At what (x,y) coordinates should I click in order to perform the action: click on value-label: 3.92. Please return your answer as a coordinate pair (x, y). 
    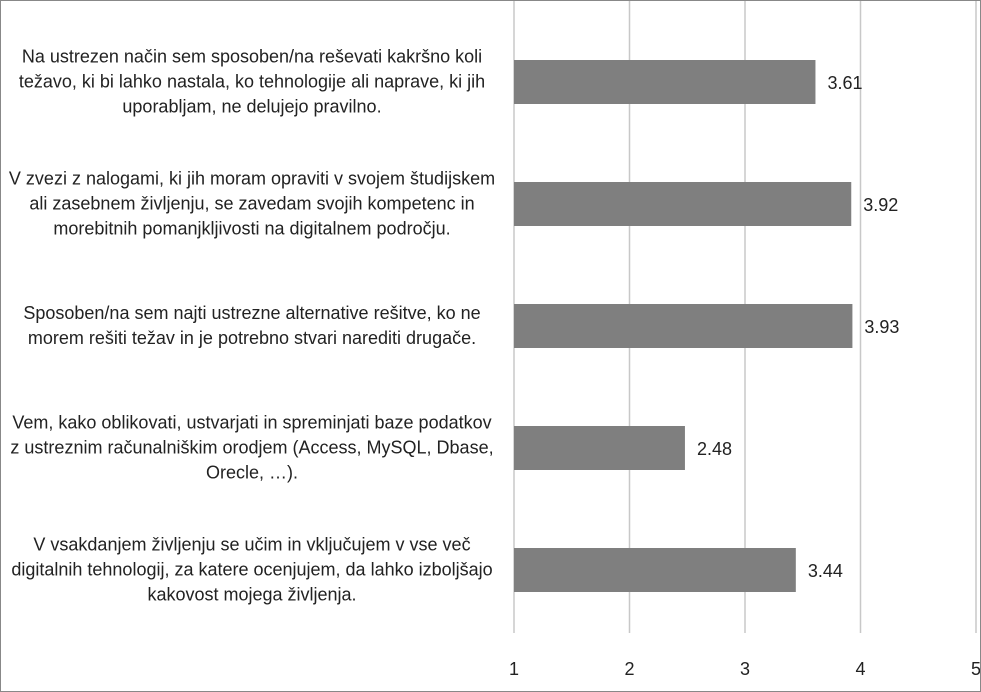
    Looking at the image, I should click on (880, 205).